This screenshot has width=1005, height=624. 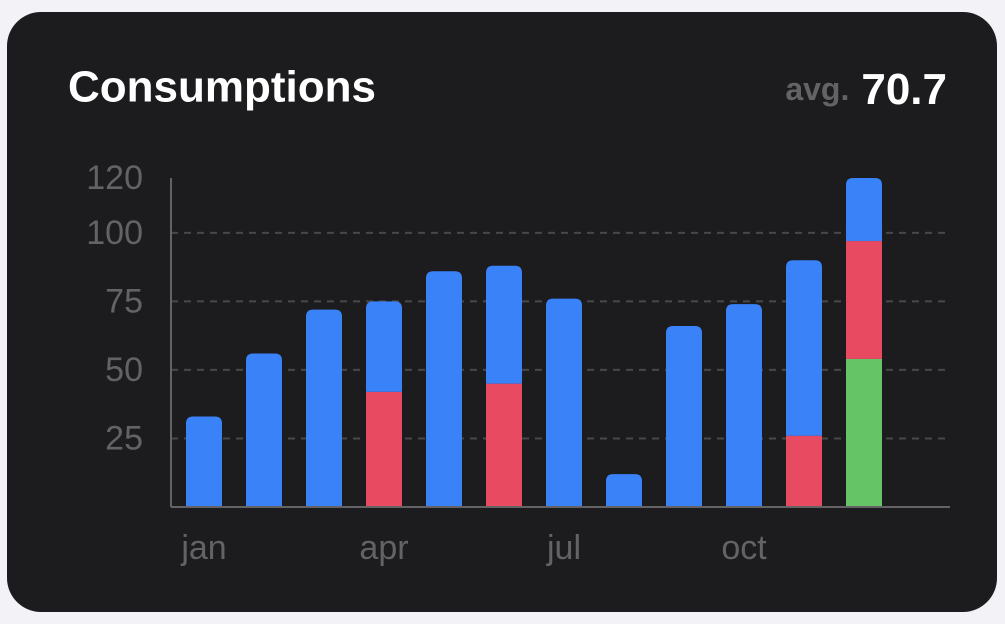 I want to click on avg-value: 70.7, so click(x=904, y=89).